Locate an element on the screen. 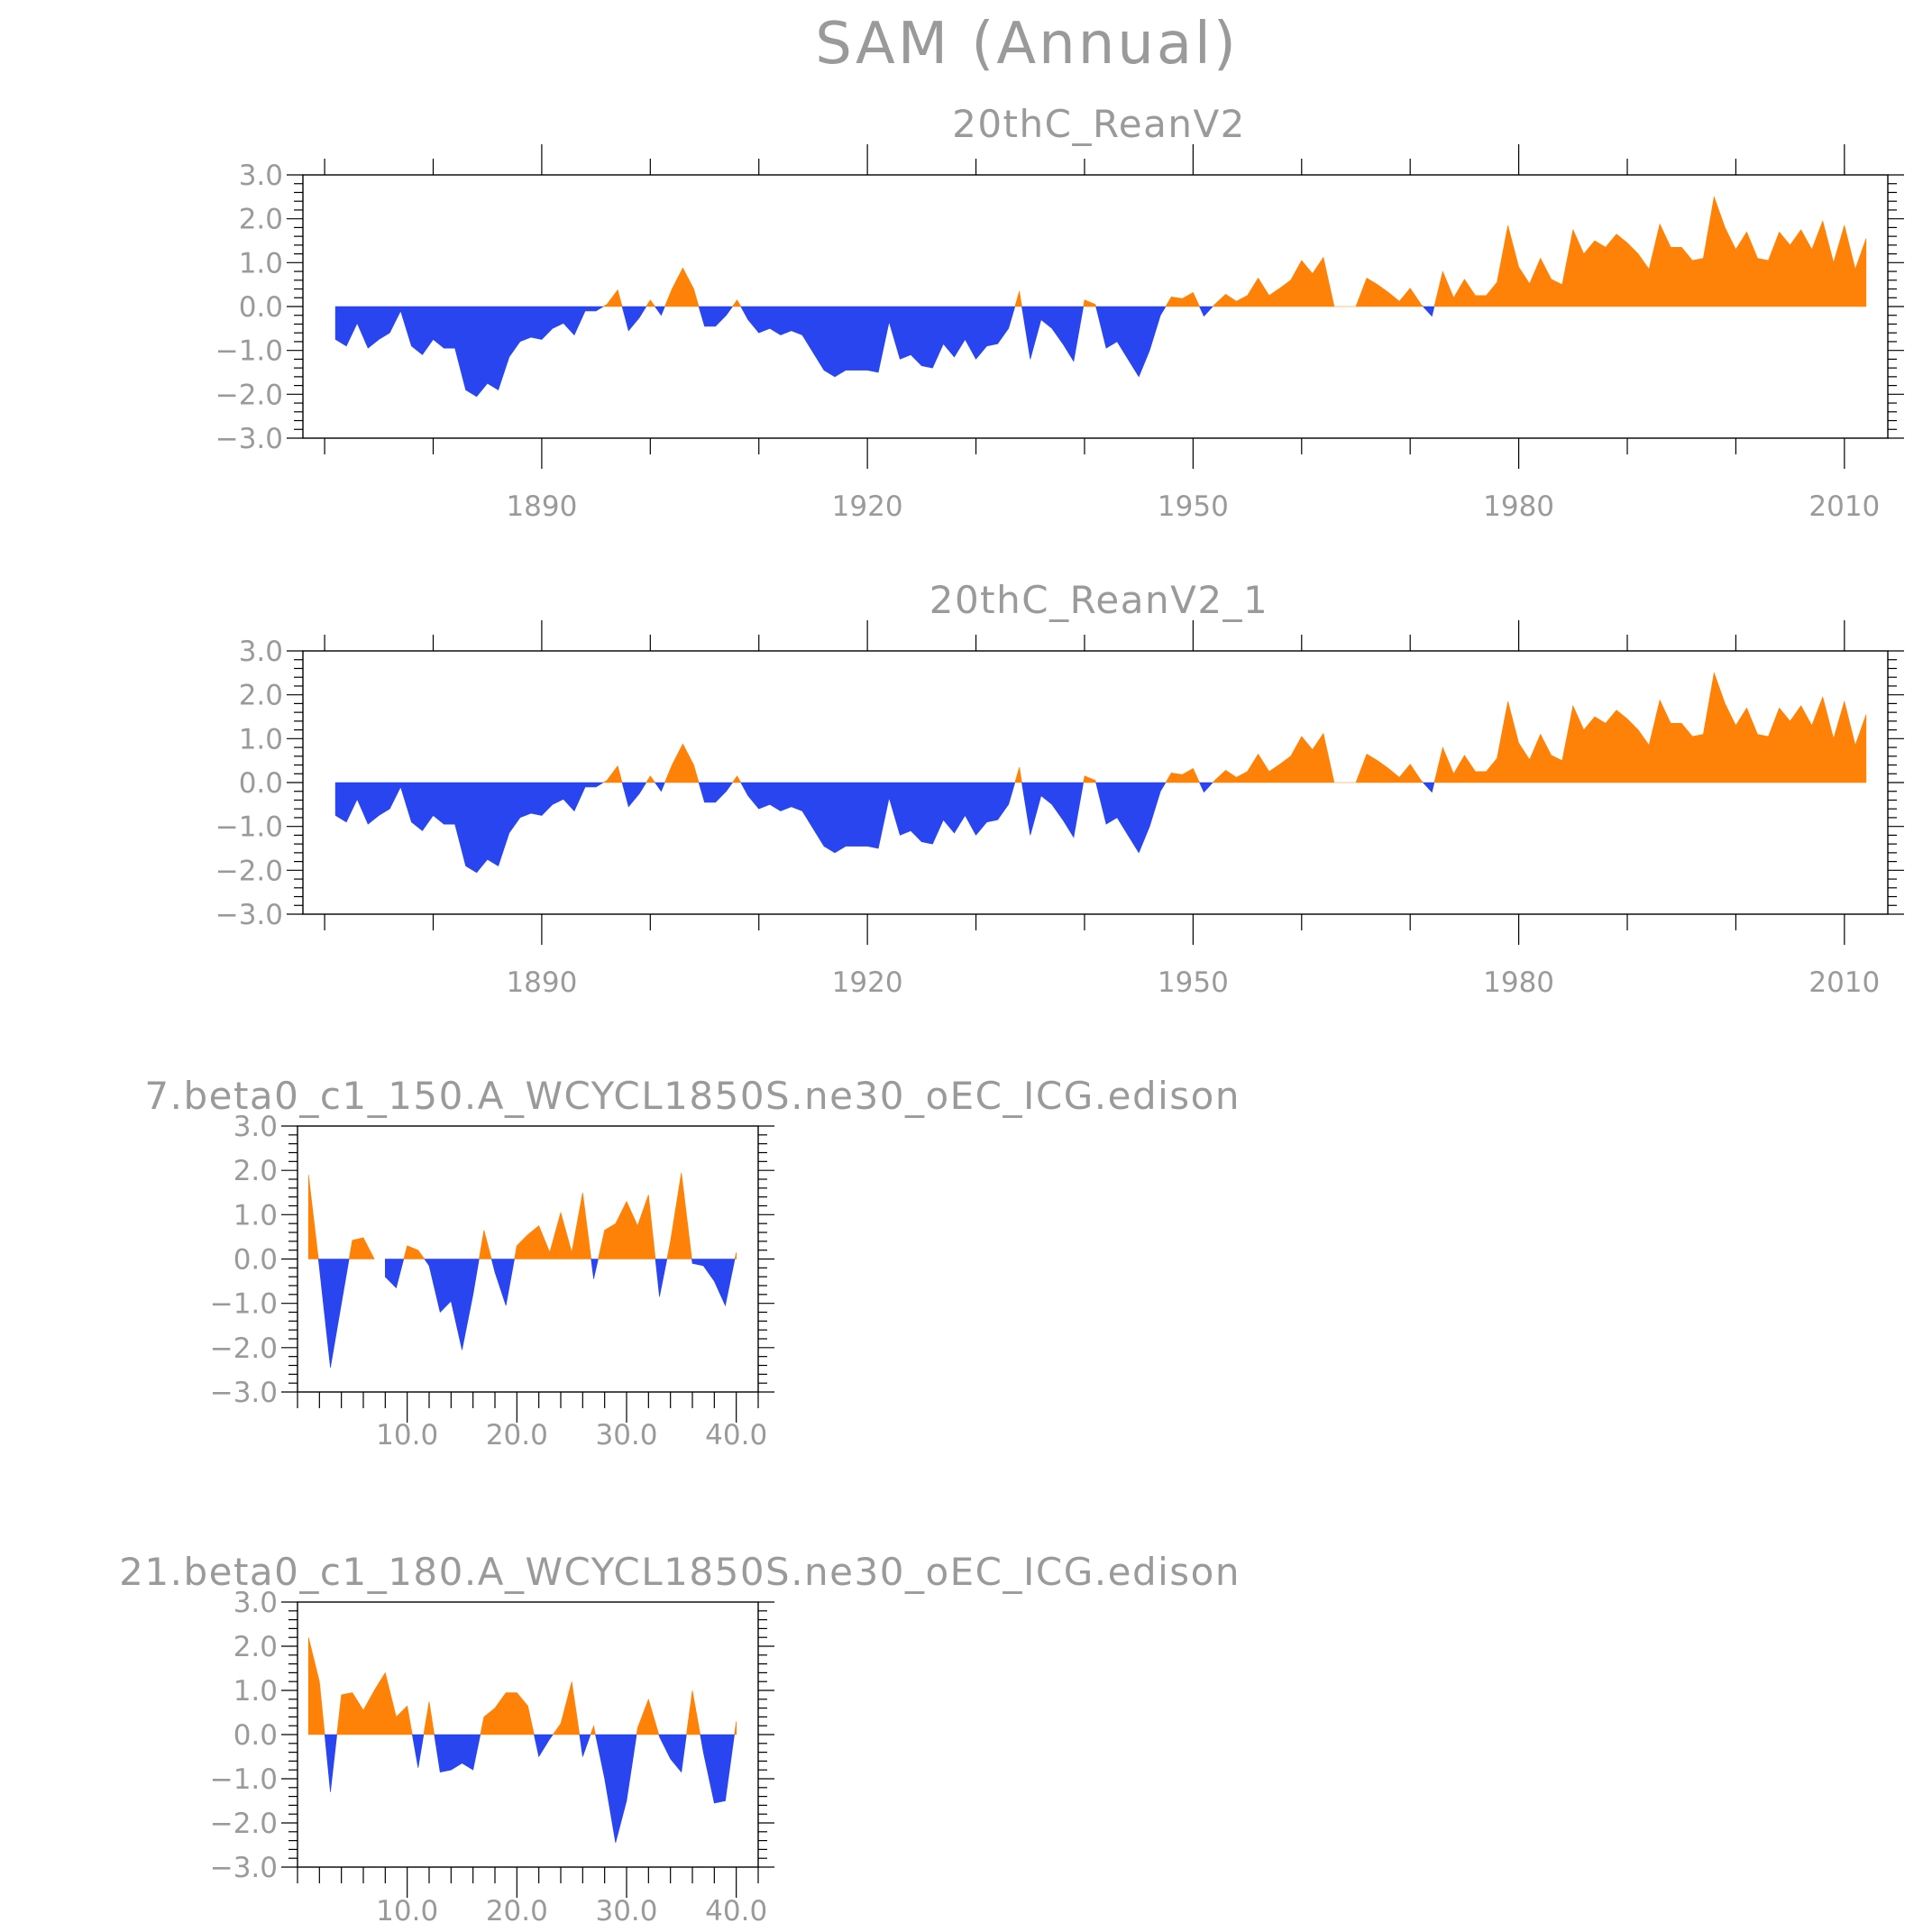 The image size is (1932, 1923). panel-title: 20thC_ReanV2 is located at coordinates (1099, 124).